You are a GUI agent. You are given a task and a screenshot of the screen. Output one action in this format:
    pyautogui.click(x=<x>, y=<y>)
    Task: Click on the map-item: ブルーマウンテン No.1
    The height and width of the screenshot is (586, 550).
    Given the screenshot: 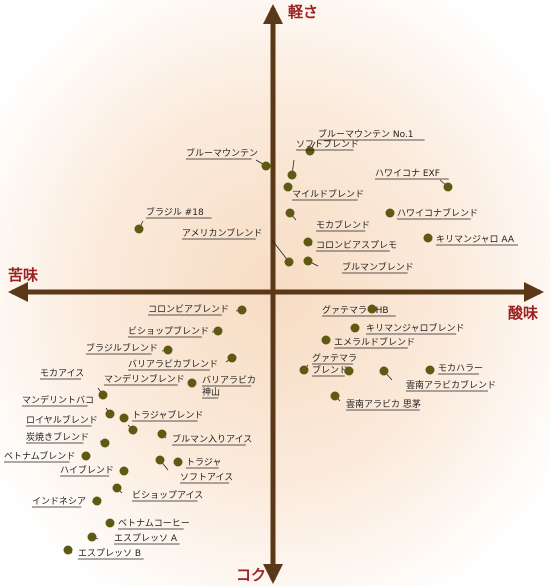 What is the action you would take?
    pyautogui.click(x=365, y=142)
    